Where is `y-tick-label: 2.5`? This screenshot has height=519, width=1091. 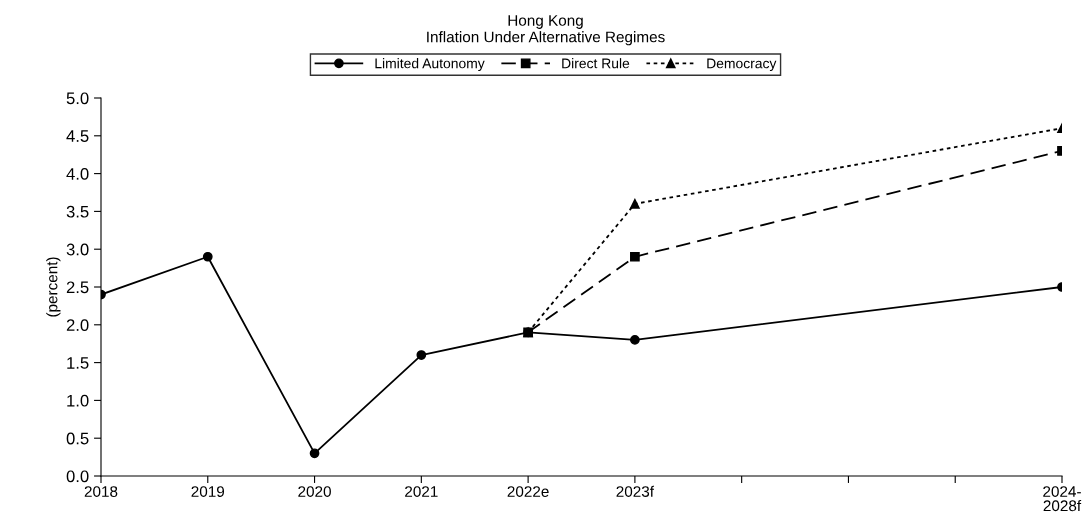 y-tick-label: 2.5 is located at coordinates (77, 287).